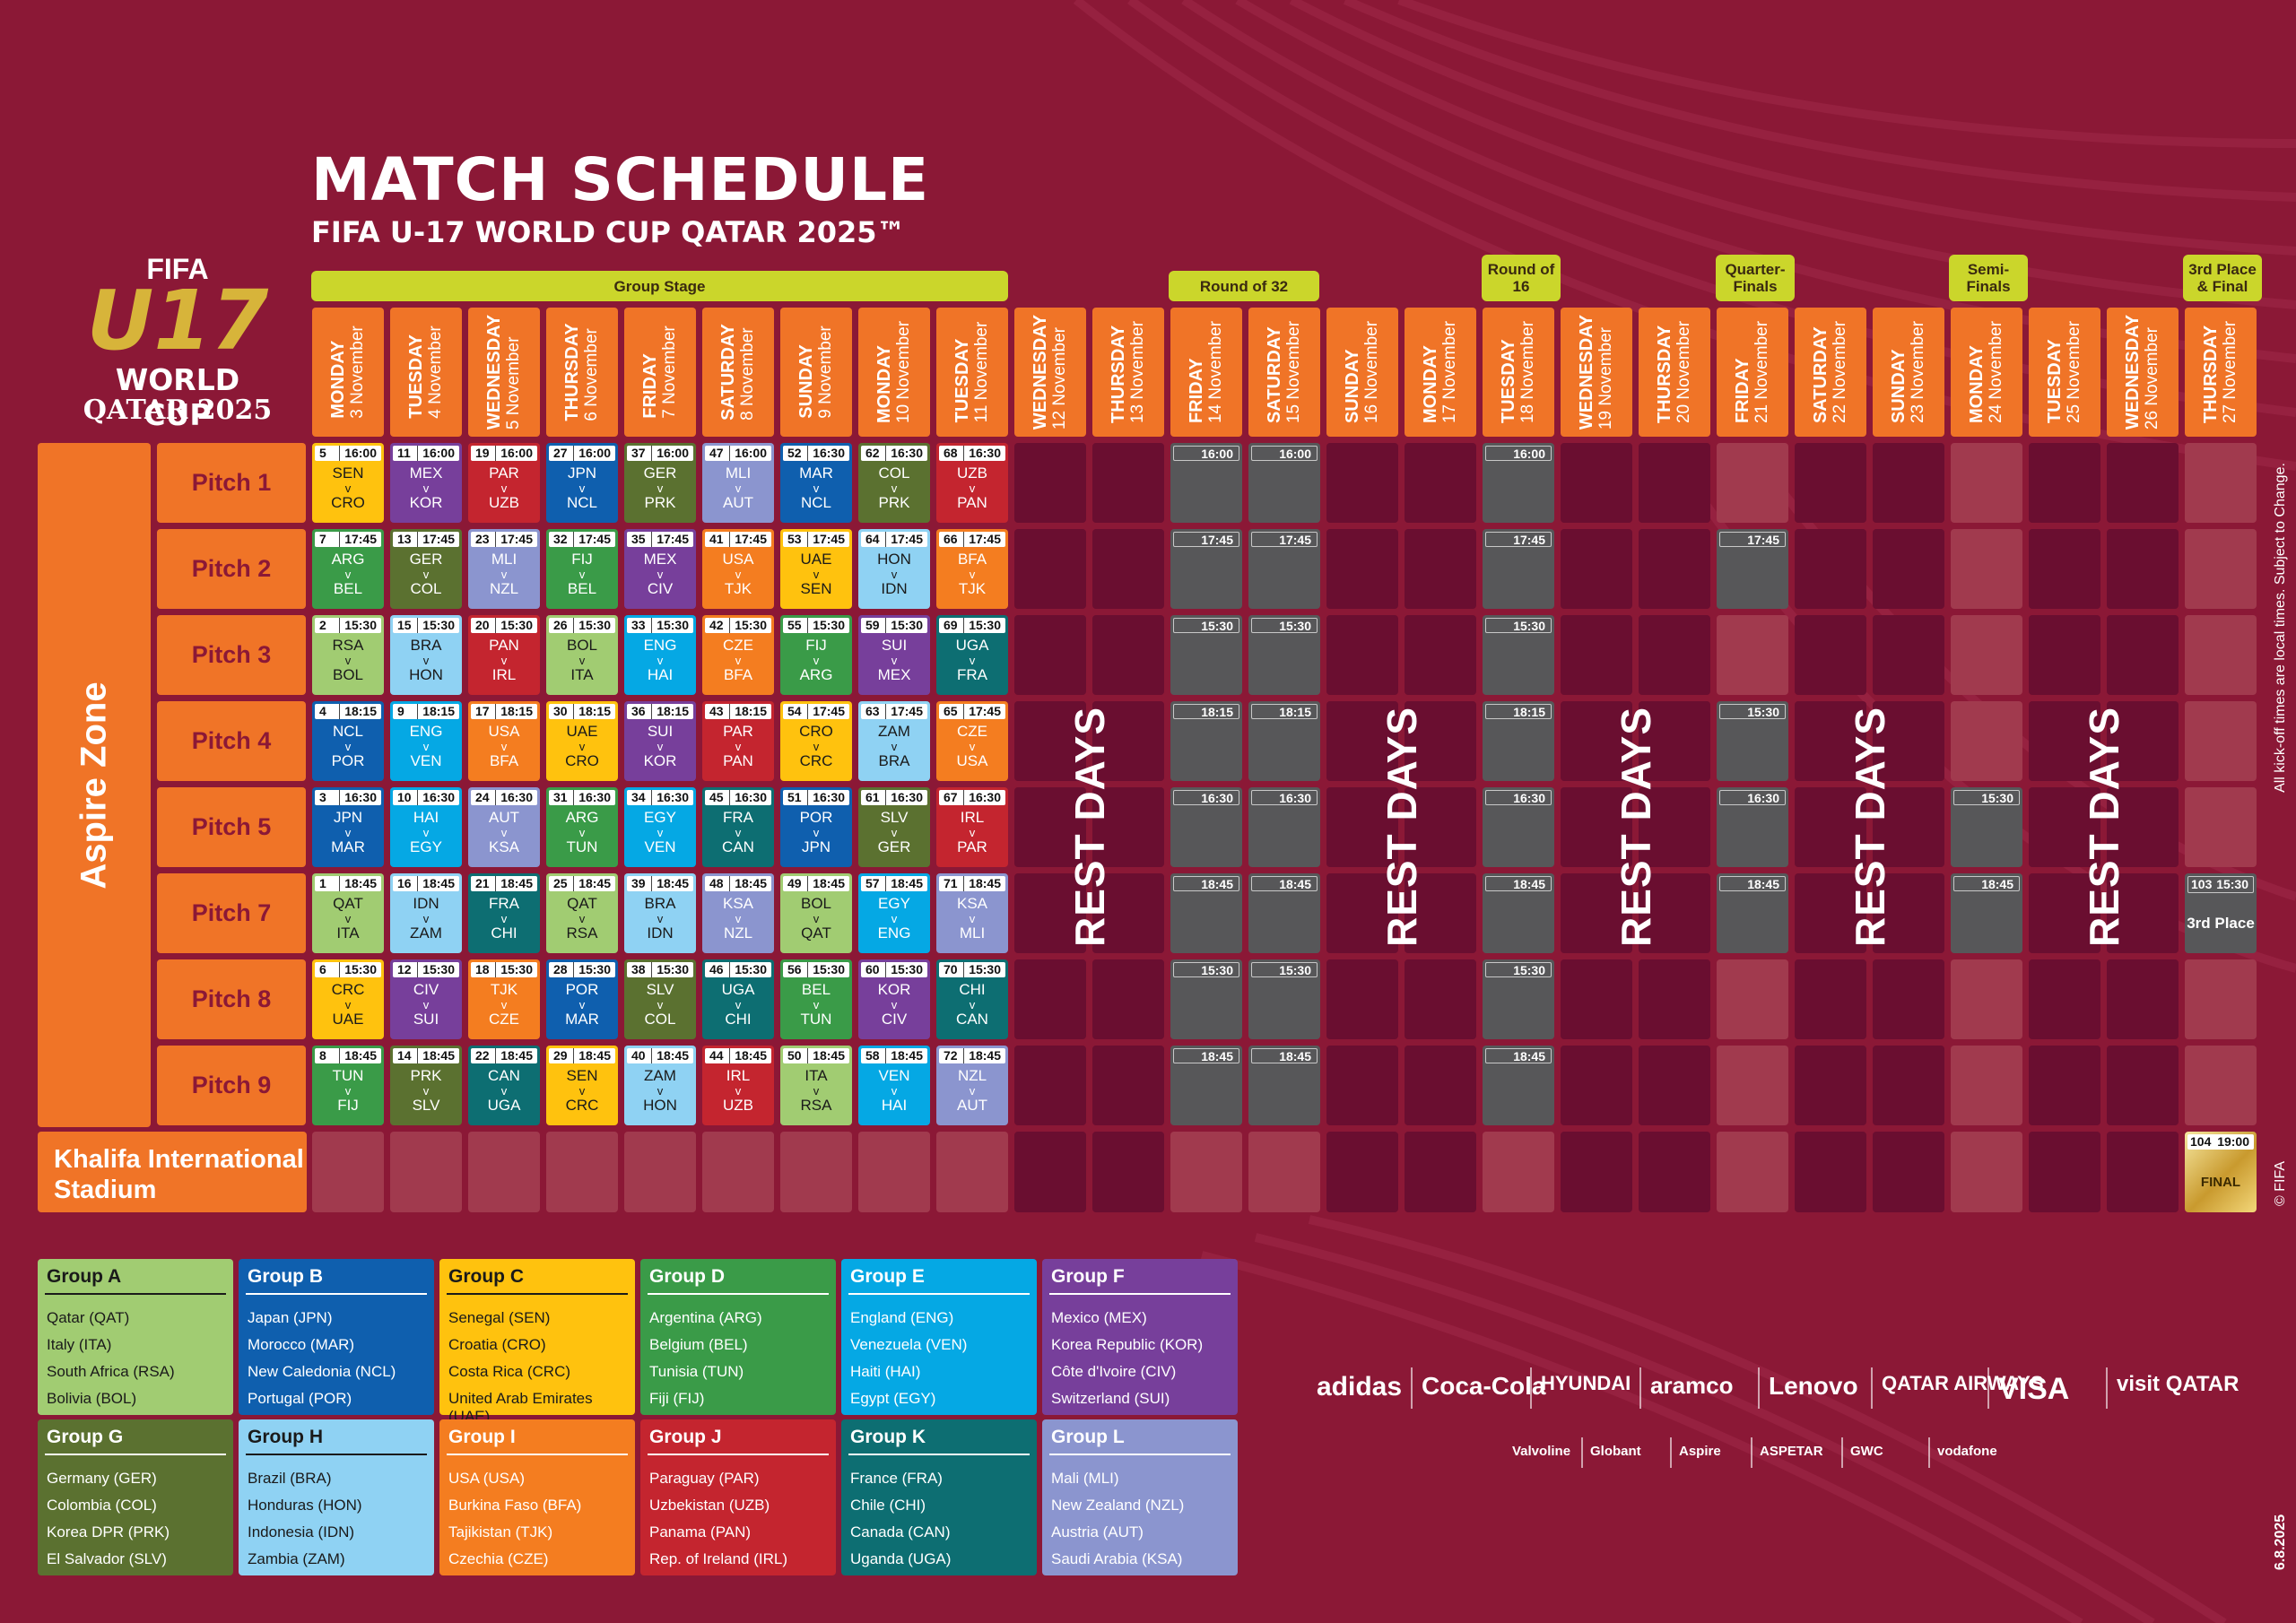 This screenshot has width=2296, height=1623. What do you see at coordinates (894, 569) in the screenshot?
I see `match-card: 64 17:45 HON v IDN` at bounding box center [894, 569].